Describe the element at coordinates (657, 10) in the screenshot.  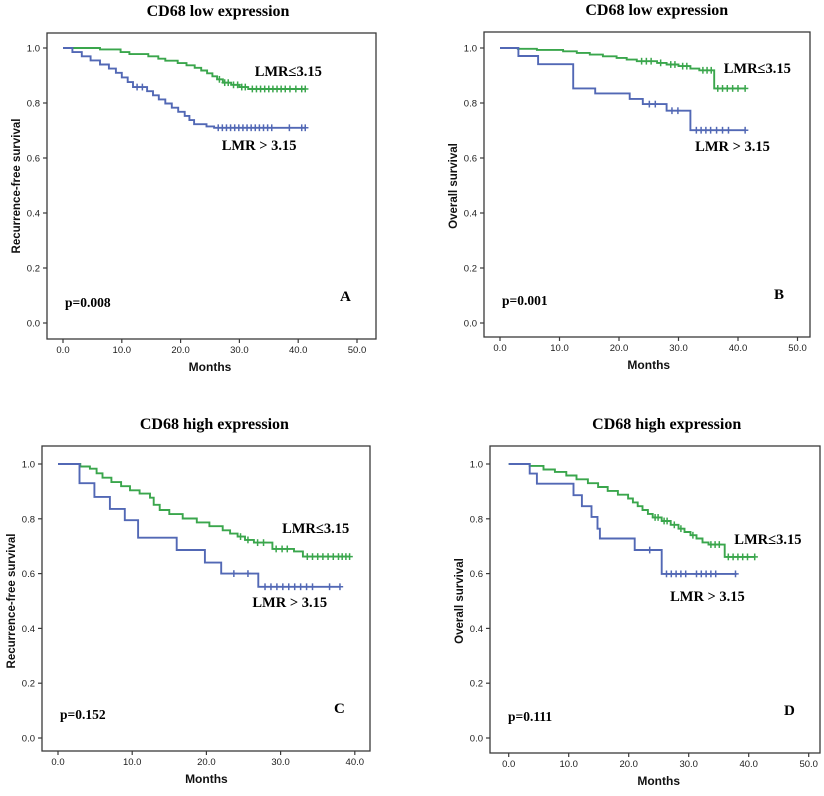
I see `panel-b-title: CD68 low expression` at that location.